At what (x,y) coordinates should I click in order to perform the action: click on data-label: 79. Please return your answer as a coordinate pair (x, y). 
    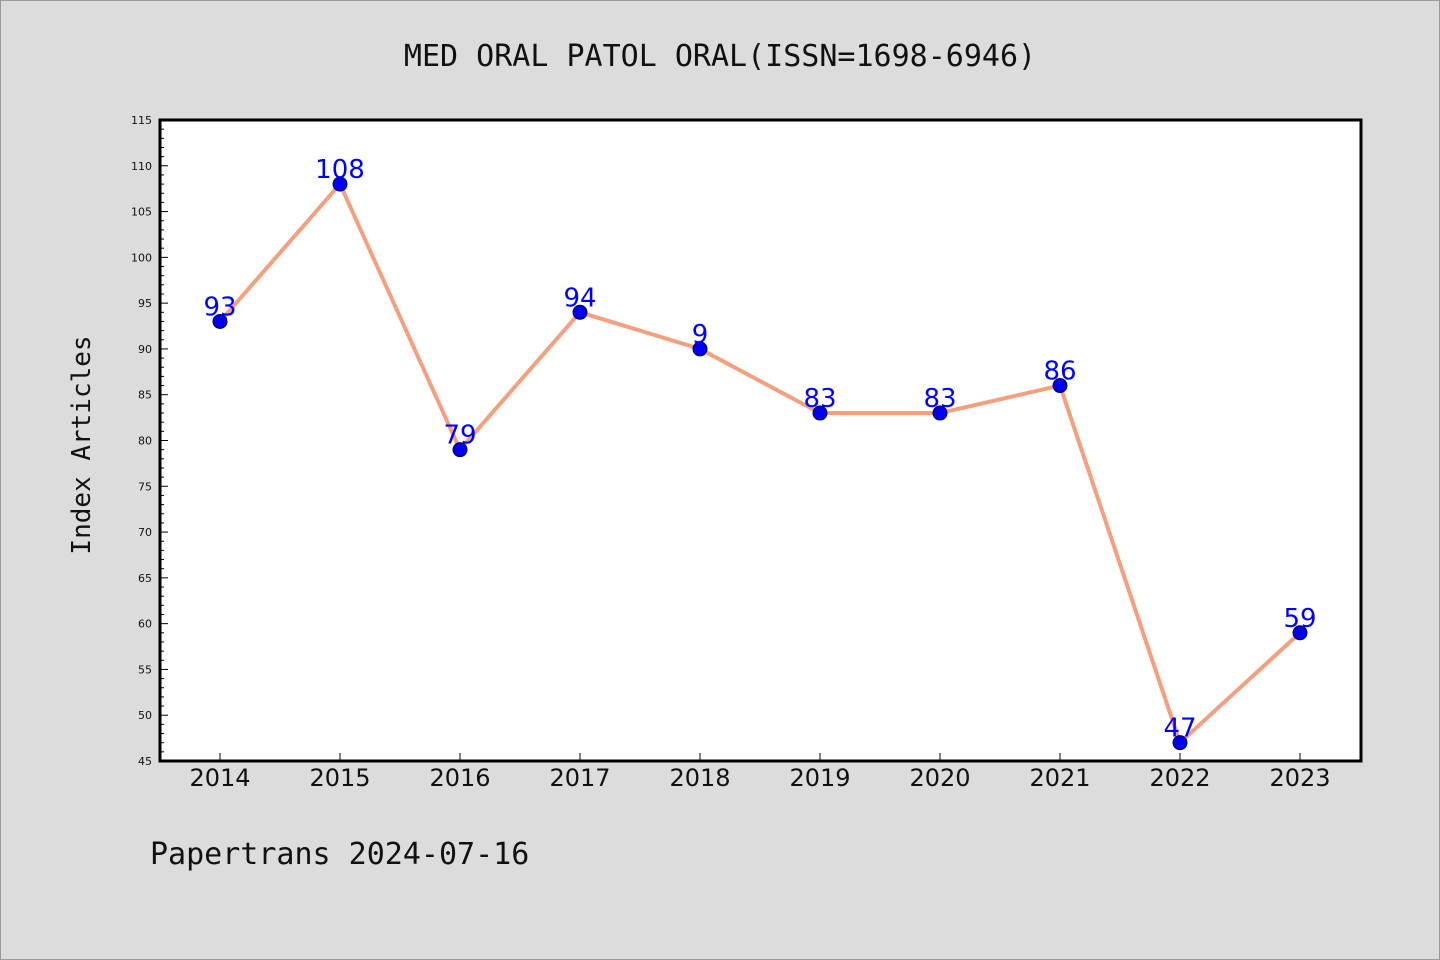
    Looking at the image, I should click on (459, 436).